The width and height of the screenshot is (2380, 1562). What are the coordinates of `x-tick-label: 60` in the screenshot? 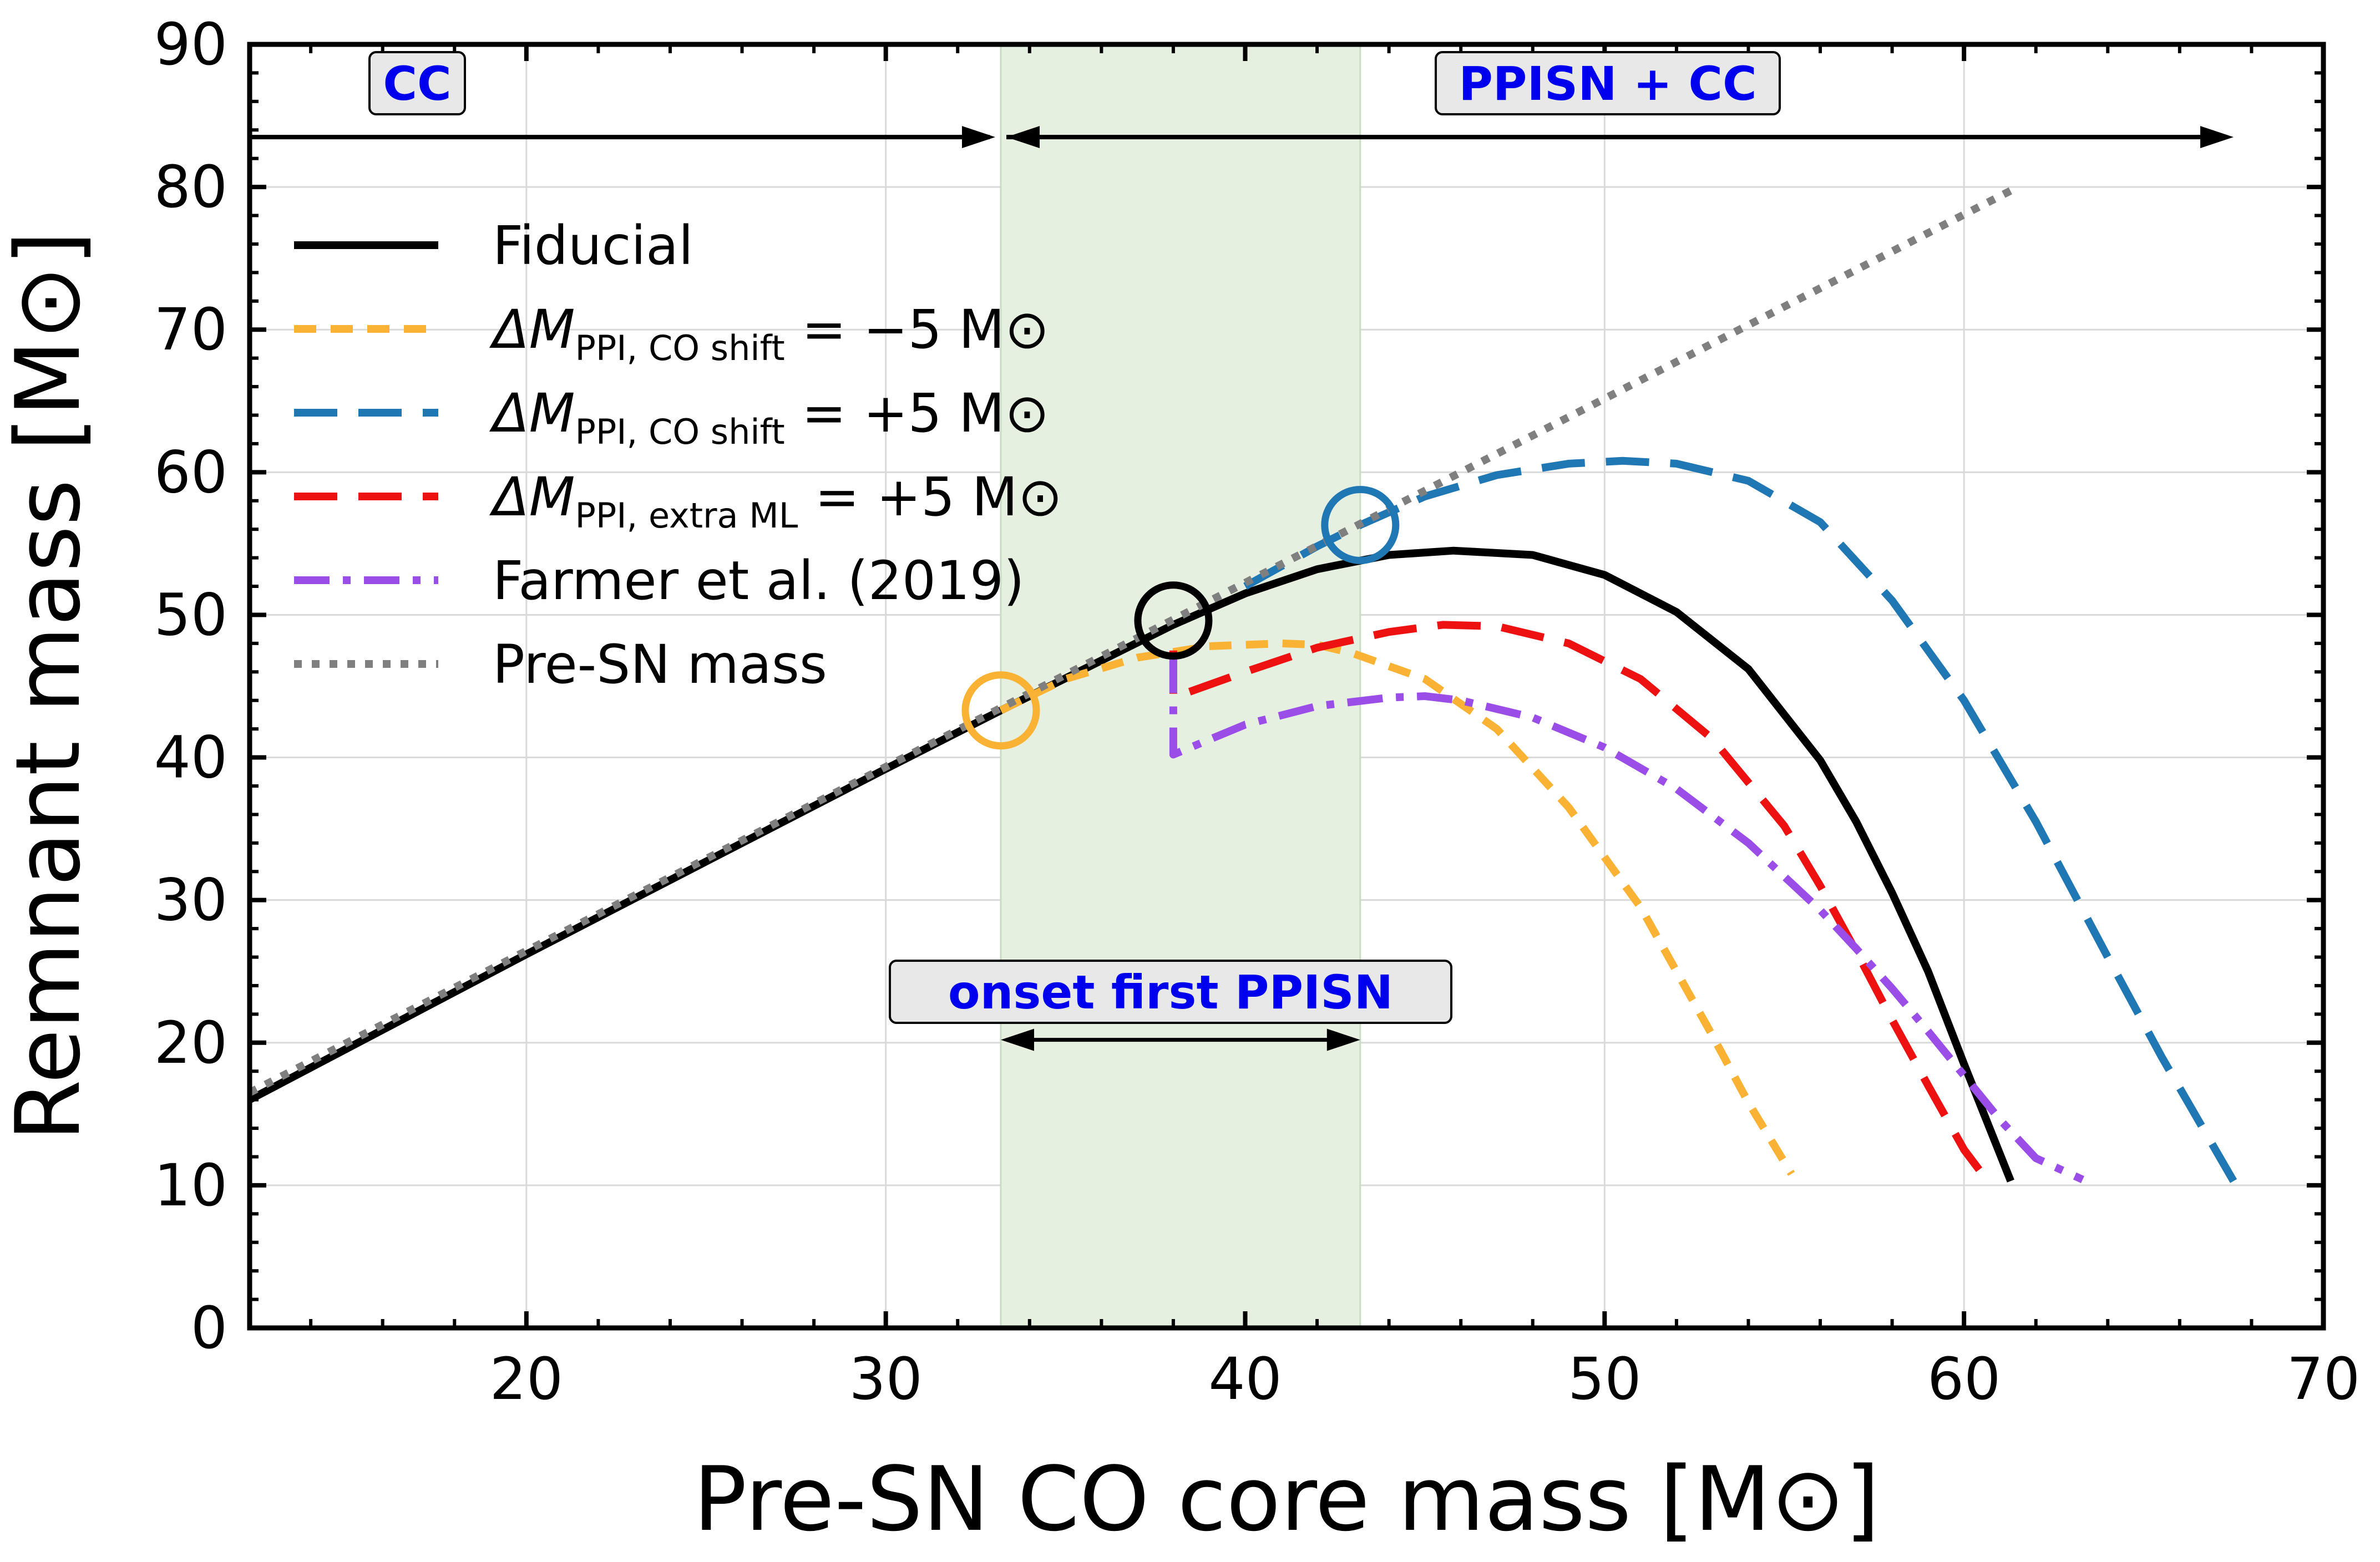 It's located at (1964, 1379).